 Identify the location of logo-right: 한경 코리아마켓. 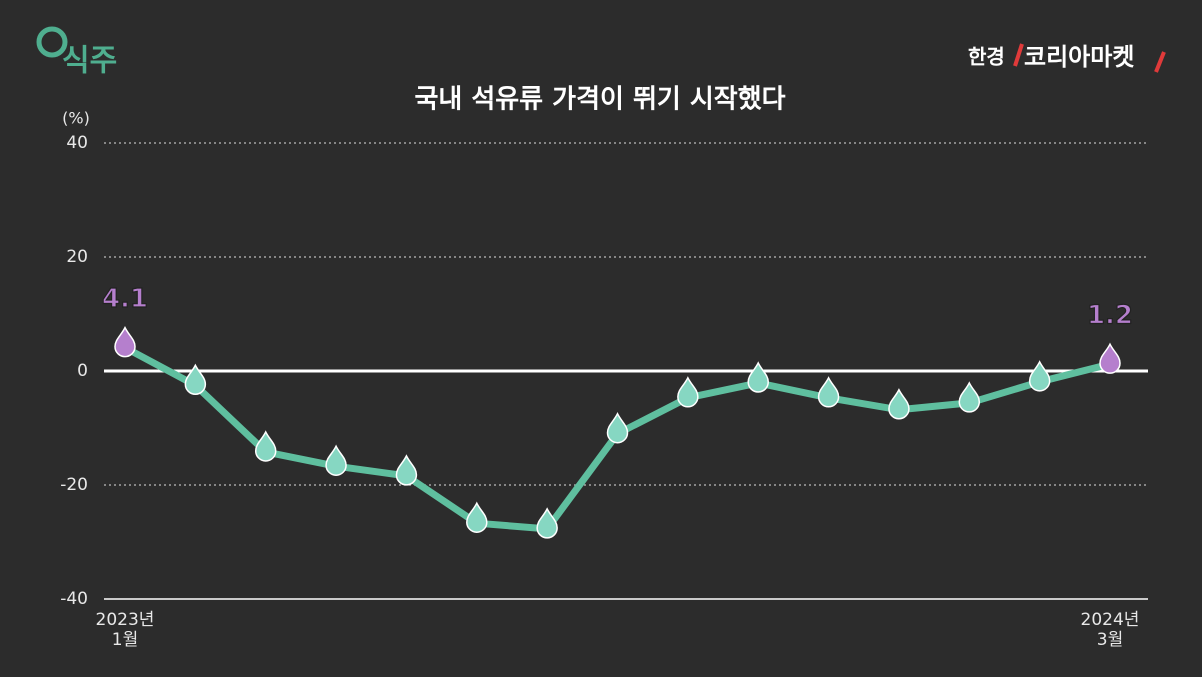
(1067, 58).